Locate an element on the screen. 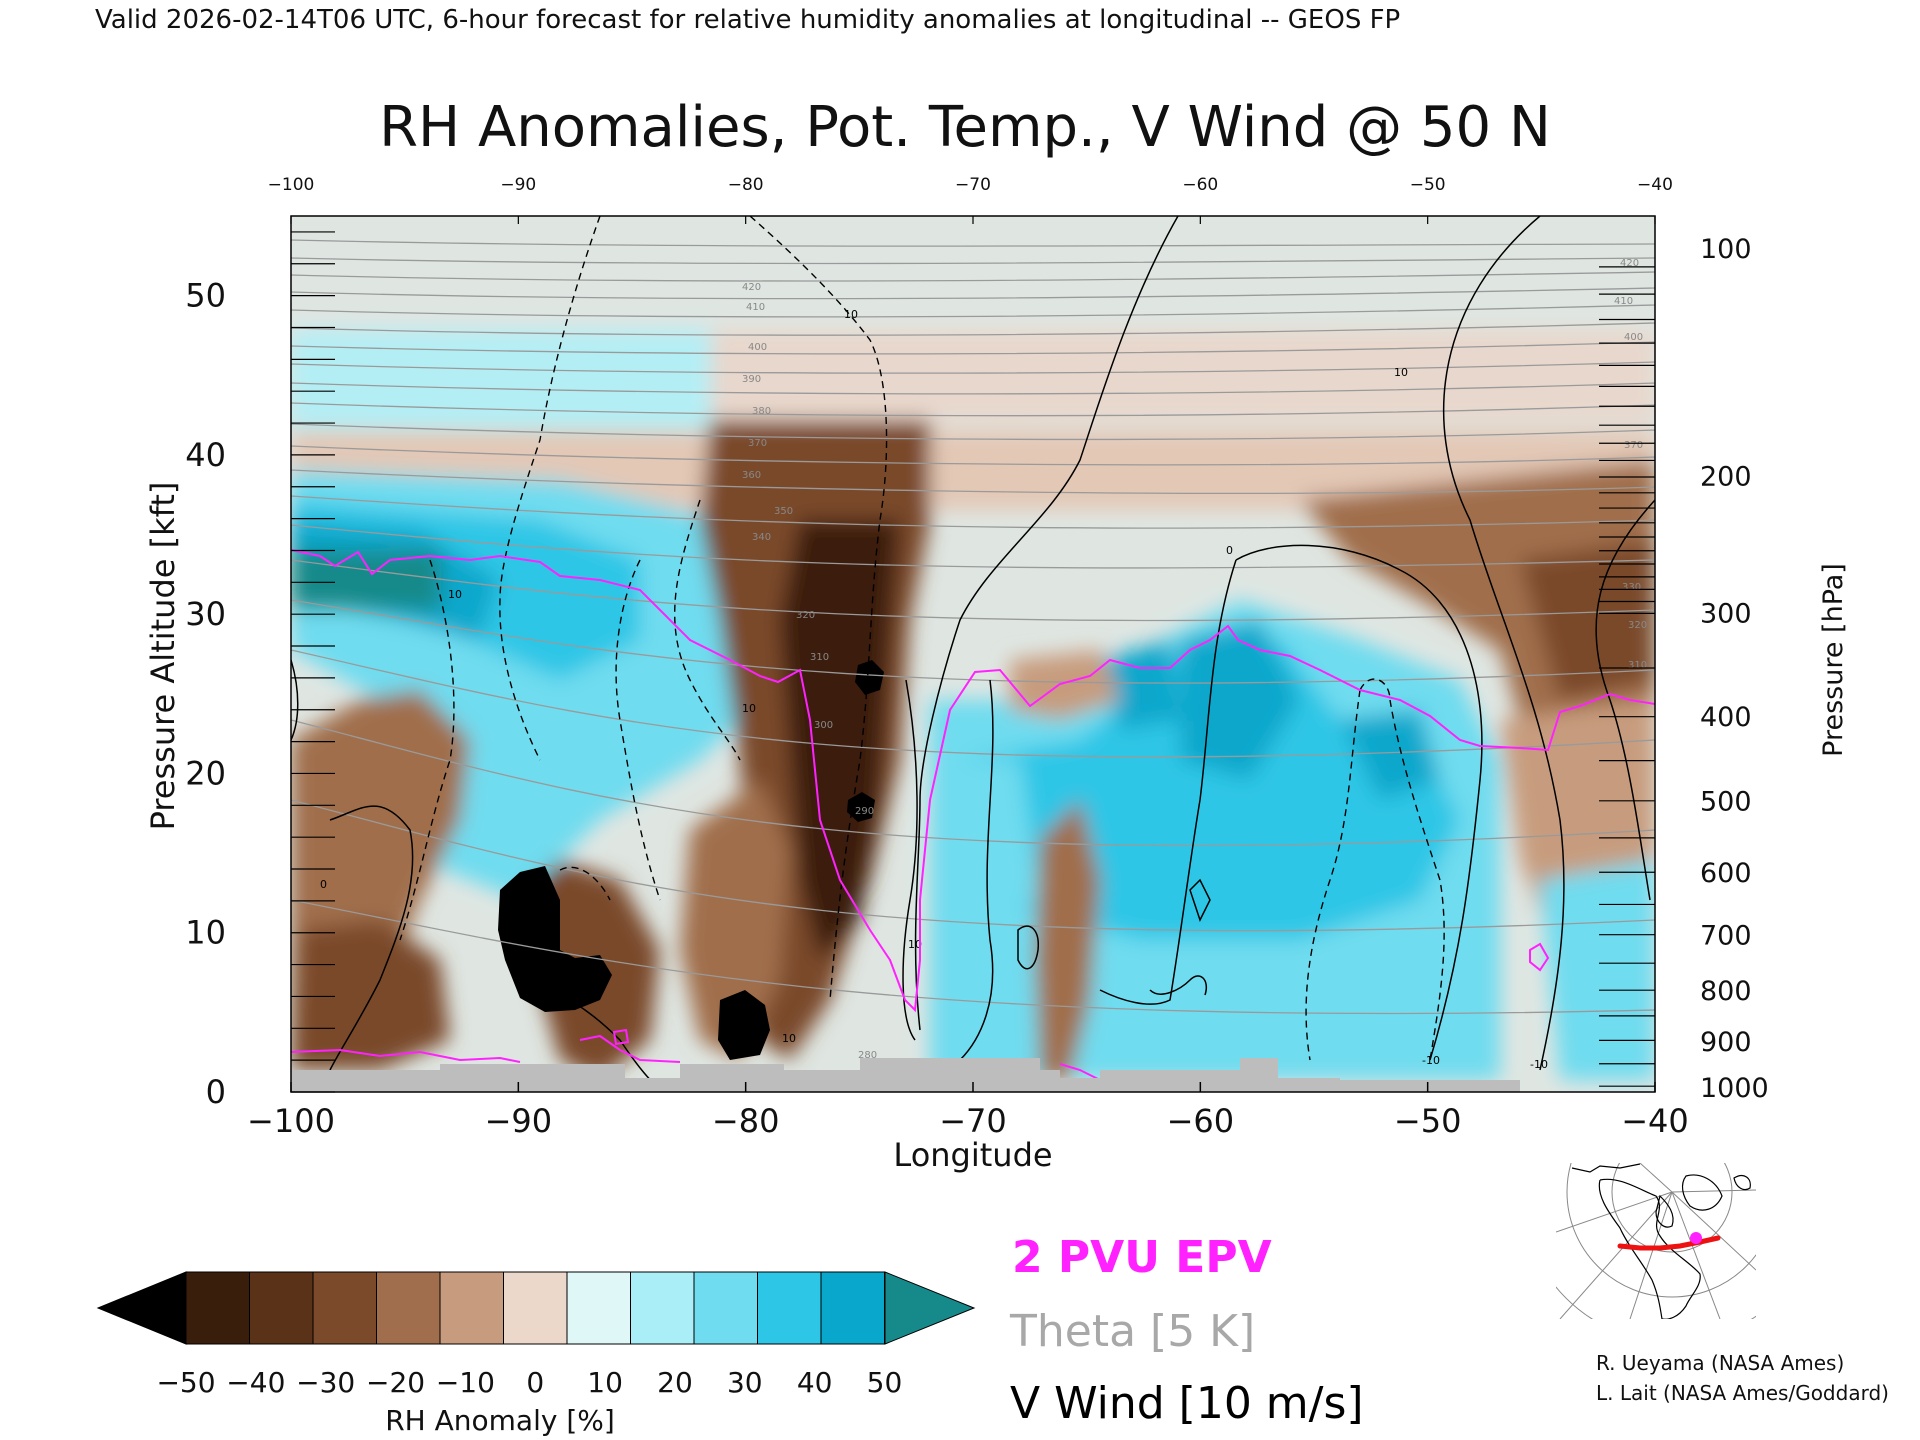  x-tick-label: −80 is located at coordinates (746, 1121).